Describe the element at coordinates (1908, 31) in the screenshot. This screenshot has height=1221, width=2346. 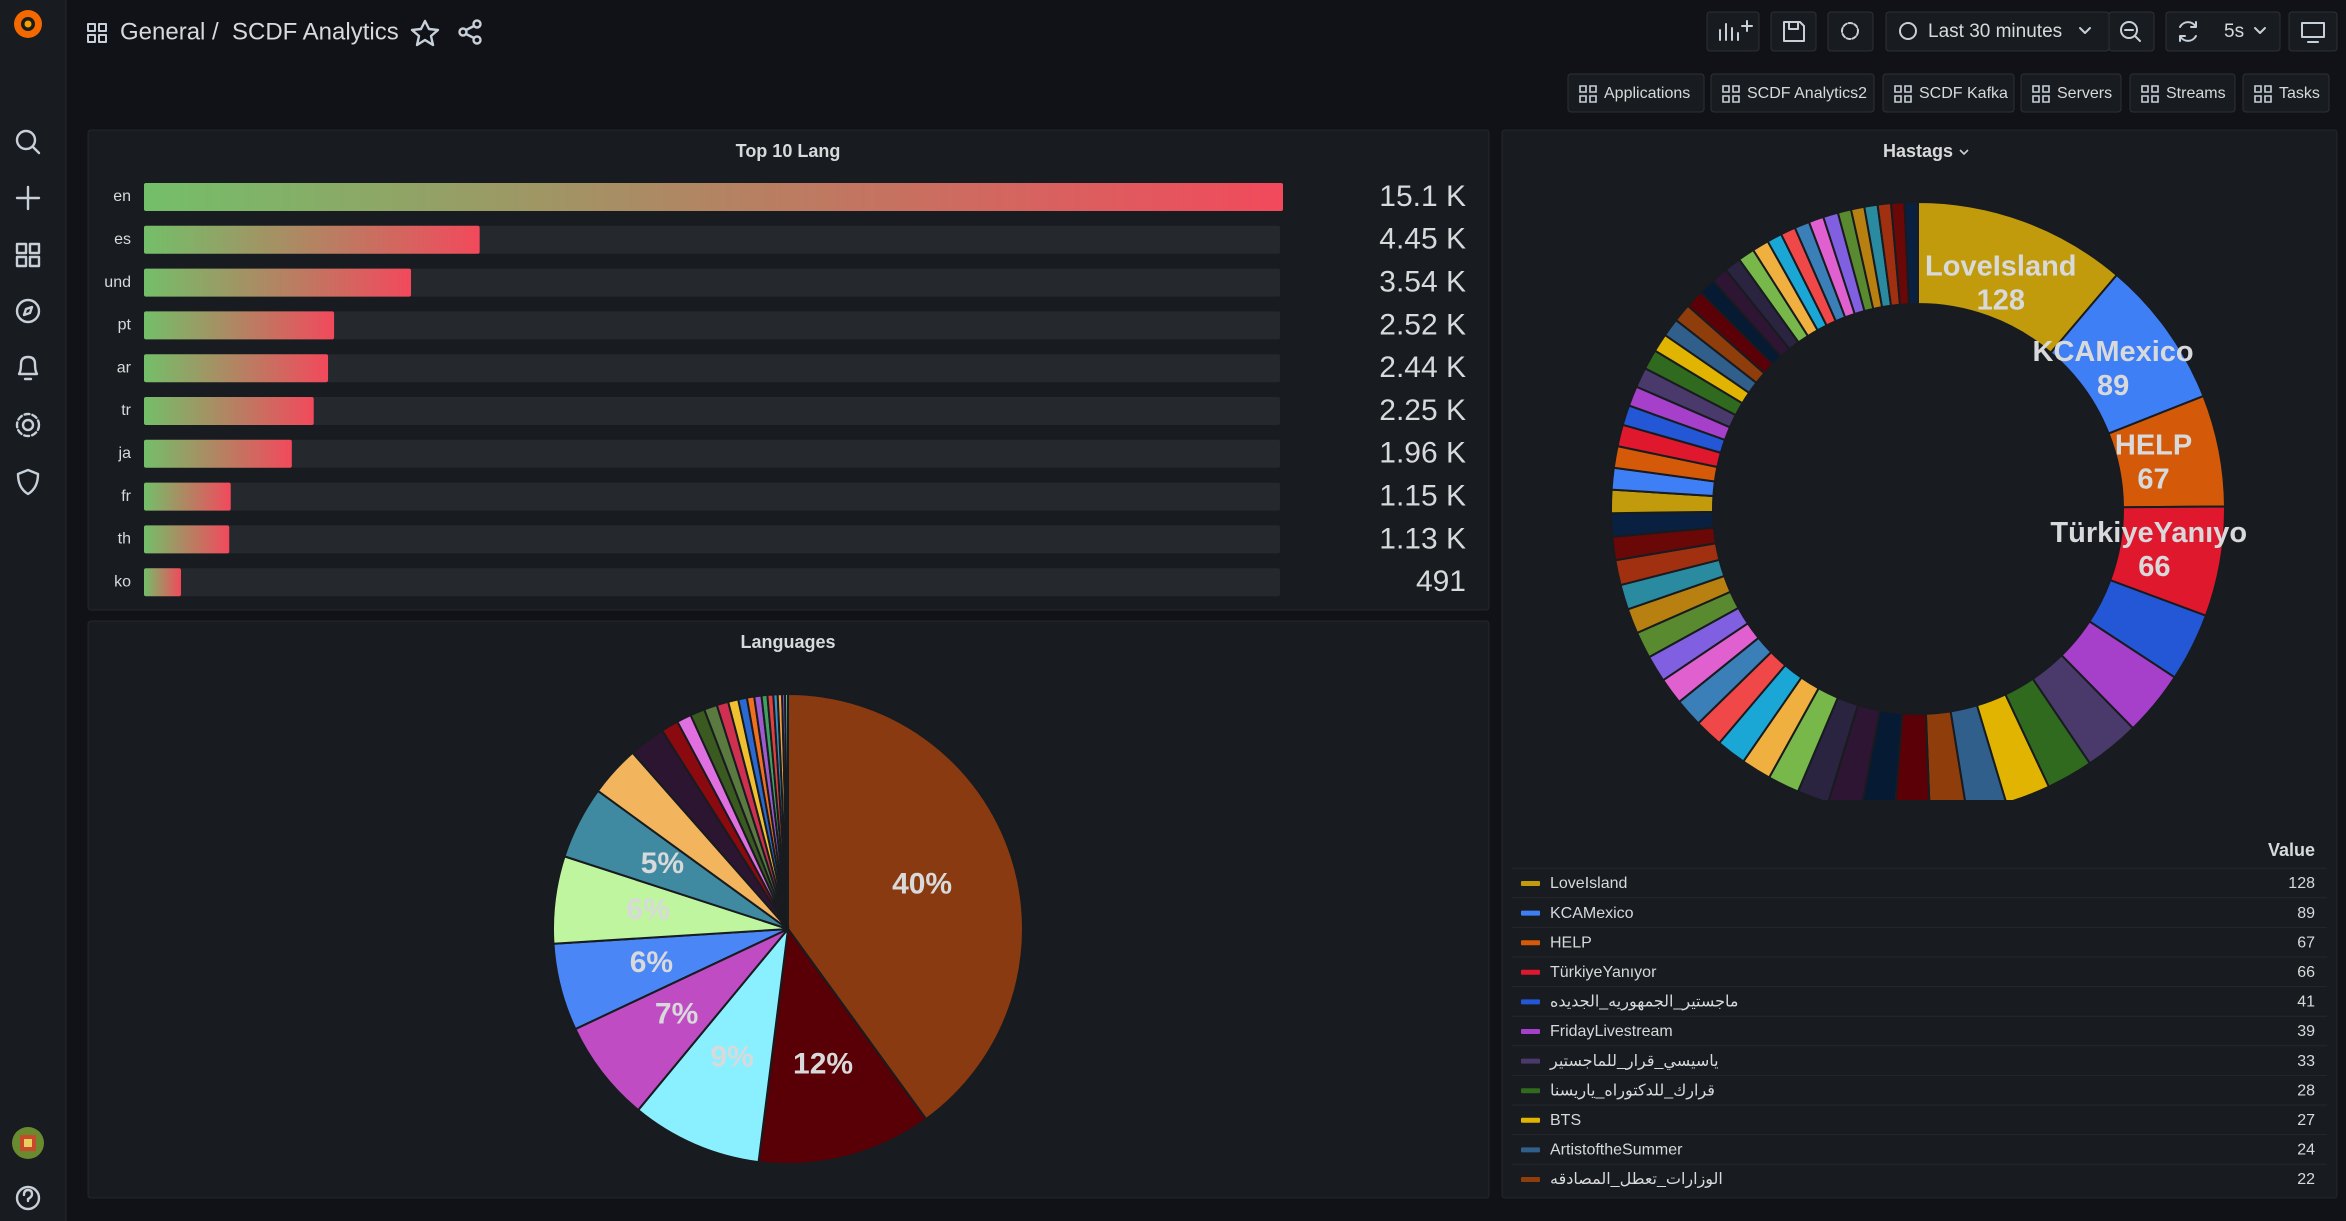
I see `clock-icon` at that location.